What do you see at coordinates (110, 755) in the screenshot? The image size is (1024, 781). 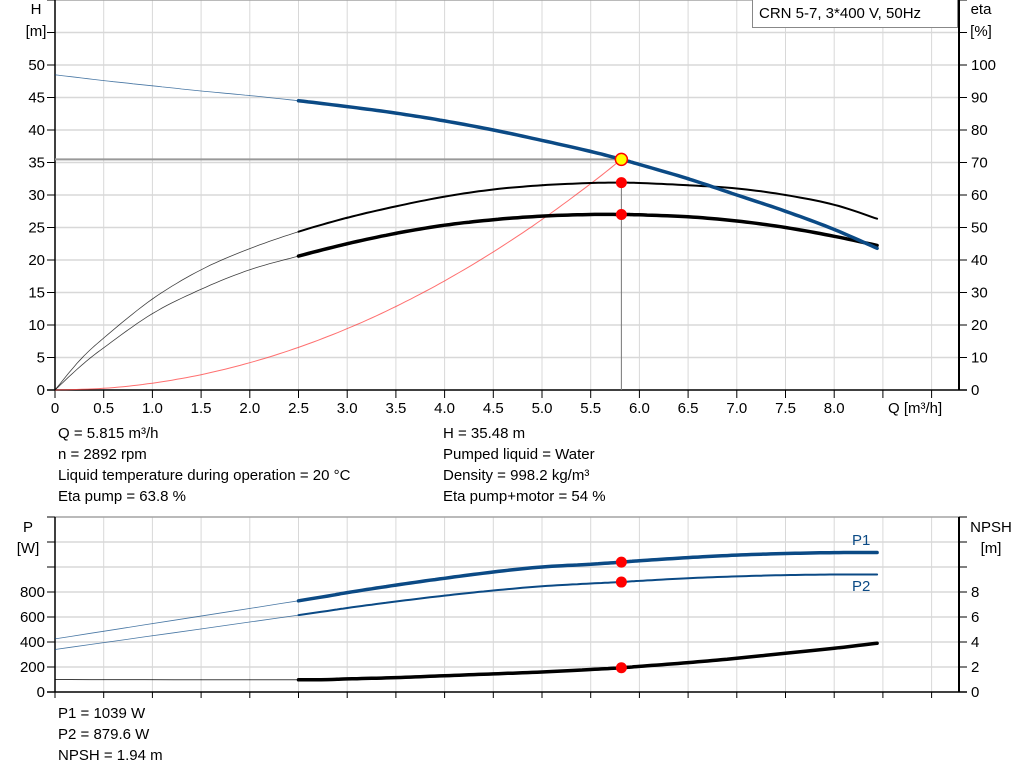 I see `npsh-value: NPSH = 1.94 m` at bounding box center [110, 755].